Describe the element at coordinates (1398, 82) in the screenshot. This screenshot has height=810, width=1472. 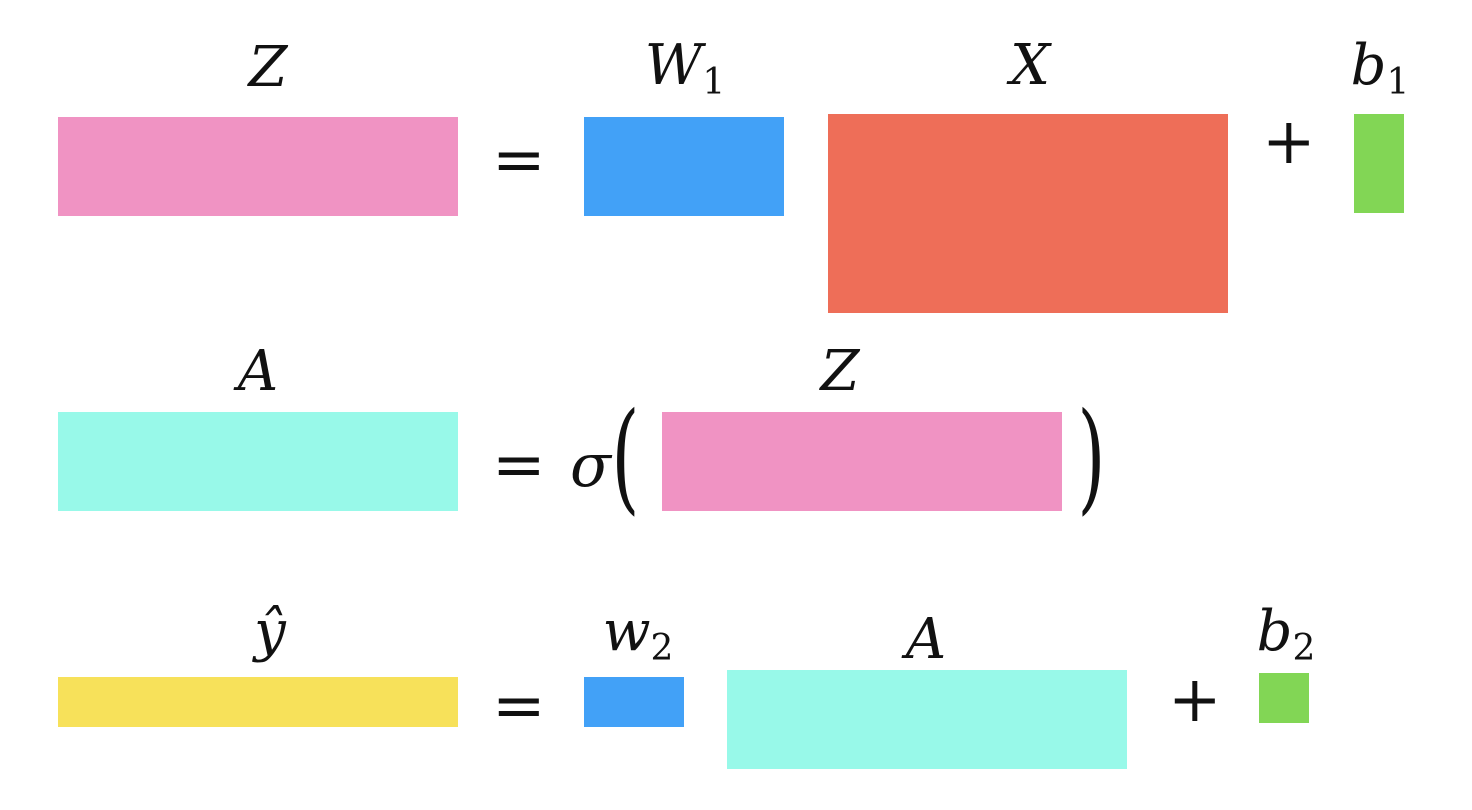
I see `b1-subscript: 1` at that location.